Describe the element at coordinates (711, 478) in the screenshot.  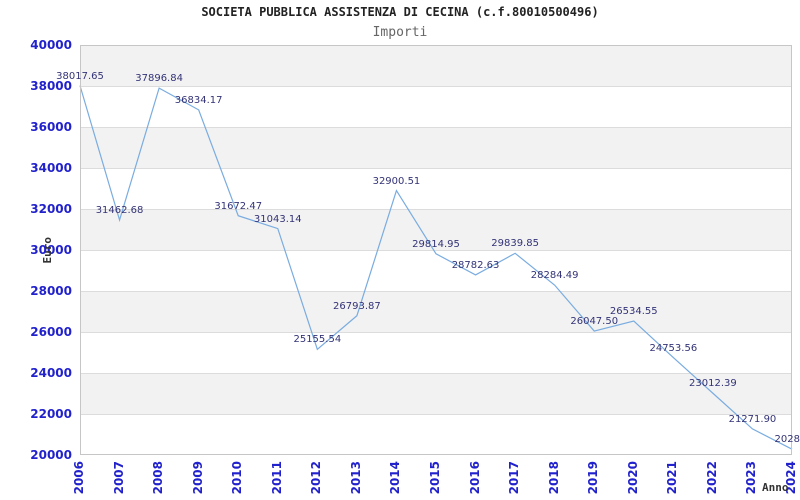
I see `x-tick-label: 2022` at that location.